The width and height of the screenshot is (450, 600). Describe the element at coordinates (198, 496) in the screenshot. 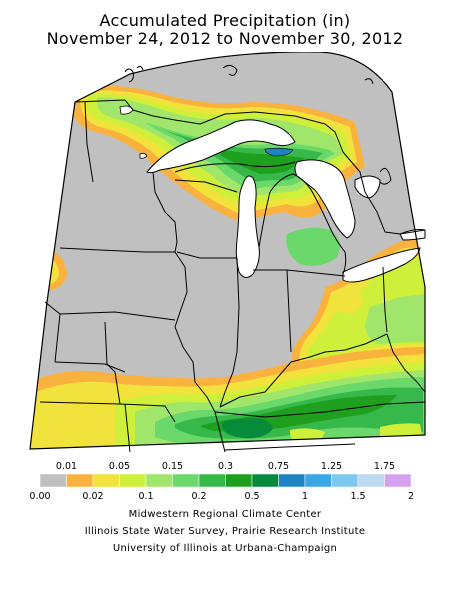

I see `legend-lower-label: 0.2` at that location.